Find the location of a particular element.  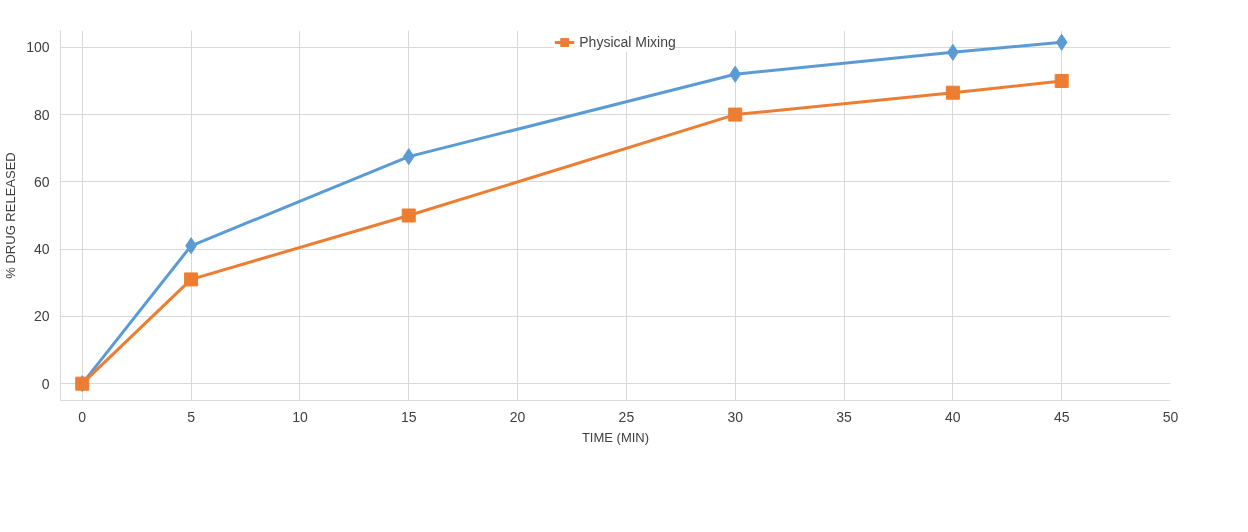

x-tick-label: 15 is located at coordinates (408, 416).